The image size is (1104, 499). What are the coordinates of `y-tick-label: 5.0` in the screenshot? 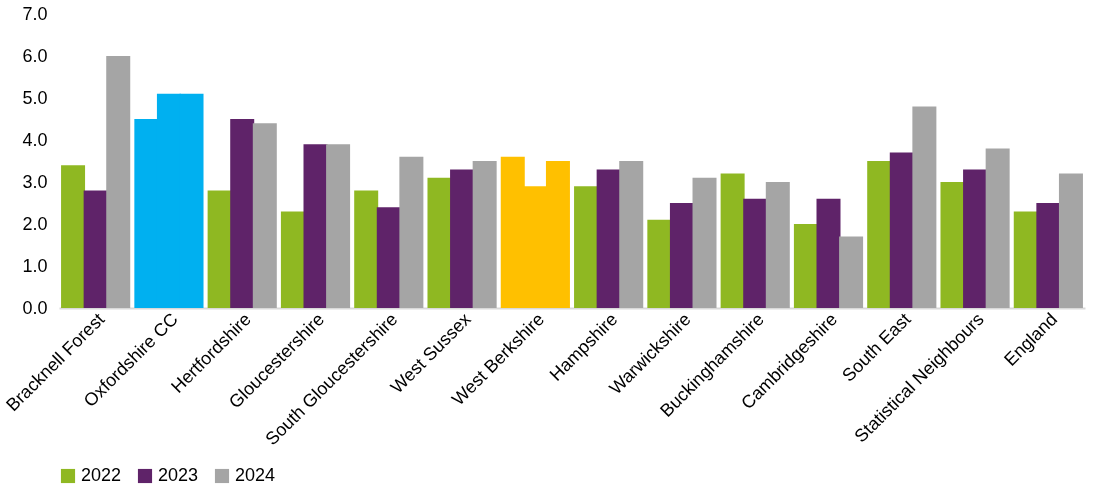 It's located at (35, 97).